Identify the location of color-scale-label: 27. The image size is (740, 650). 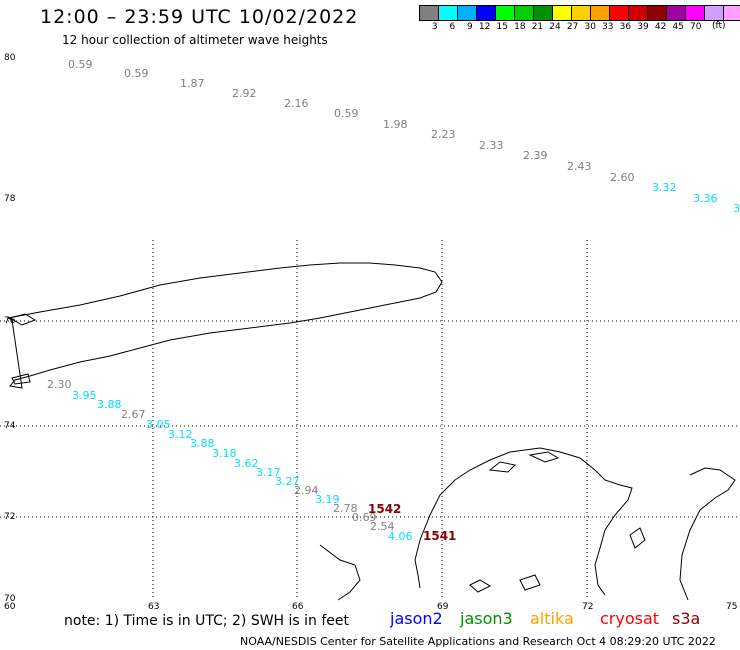
(572, 27).